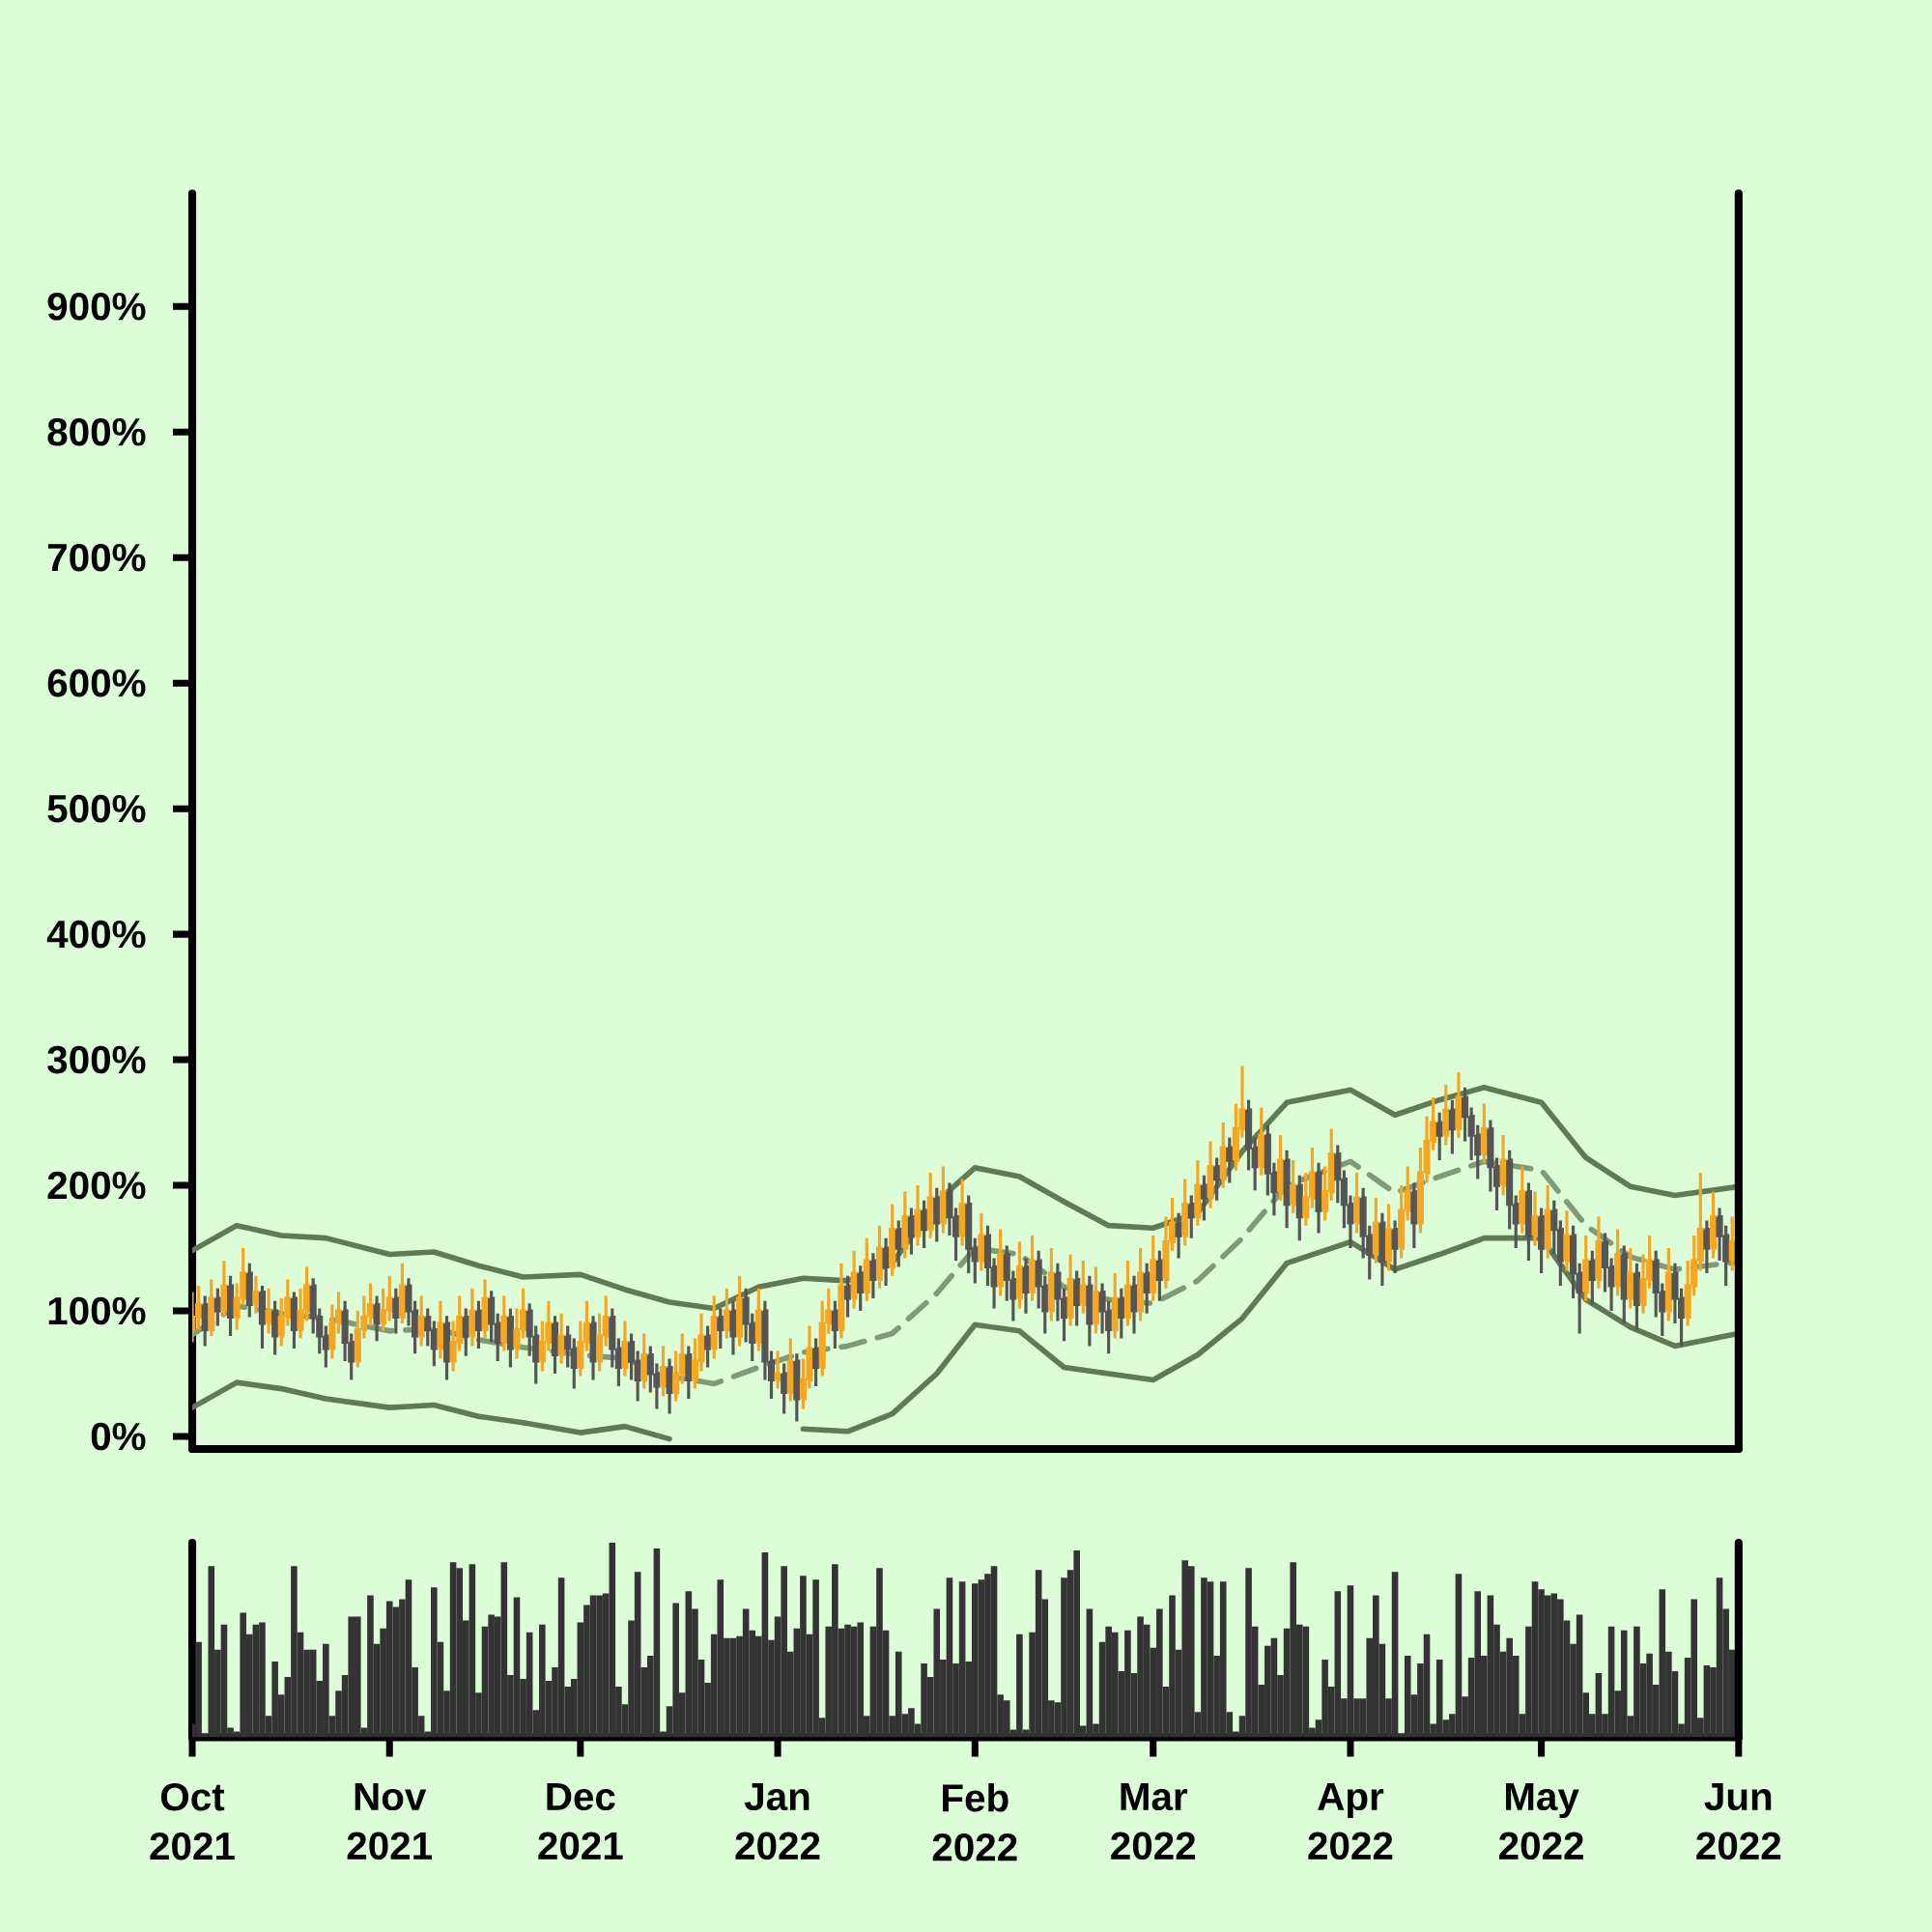 The image size is (1932, 1932). Describe the element at coordinates (390, 1821) in the screenshot. I see `x-tick-label: Nov 2021` at that location.